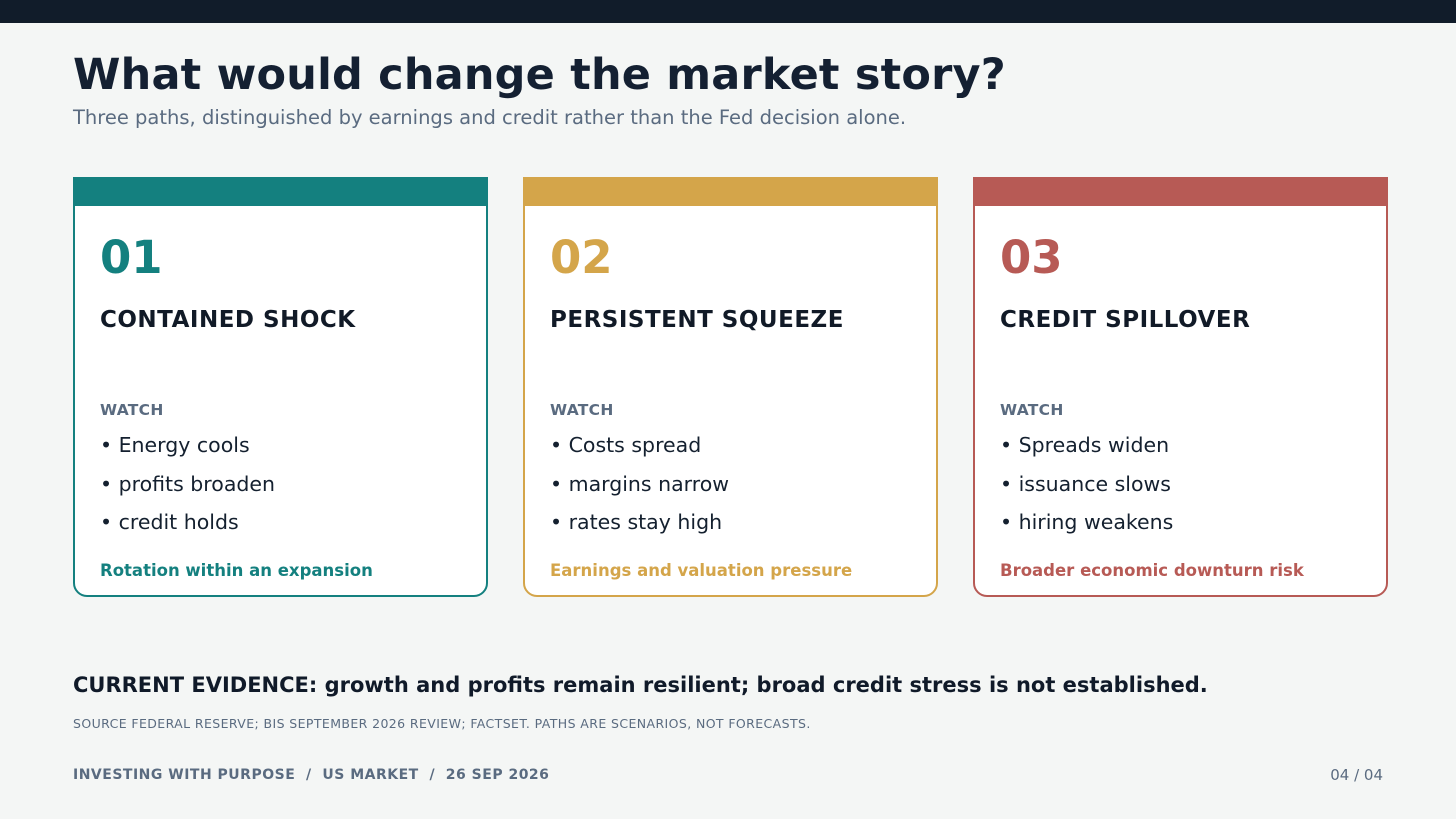 Image resolution: width=1456 pixels, height=819 pixels. What do you see at coordinates (640, 483) in the screenshot?
I see `signal-item: • margins narrow` at bounding box center [640, 483].